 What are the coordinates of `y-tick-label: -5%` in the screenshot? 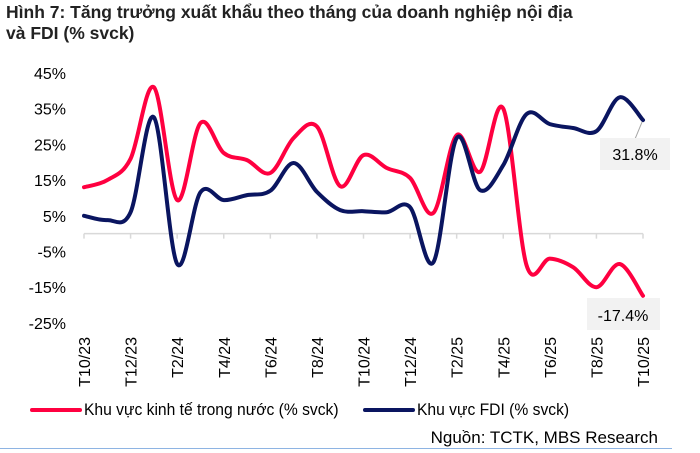 It's located at (52, 253).